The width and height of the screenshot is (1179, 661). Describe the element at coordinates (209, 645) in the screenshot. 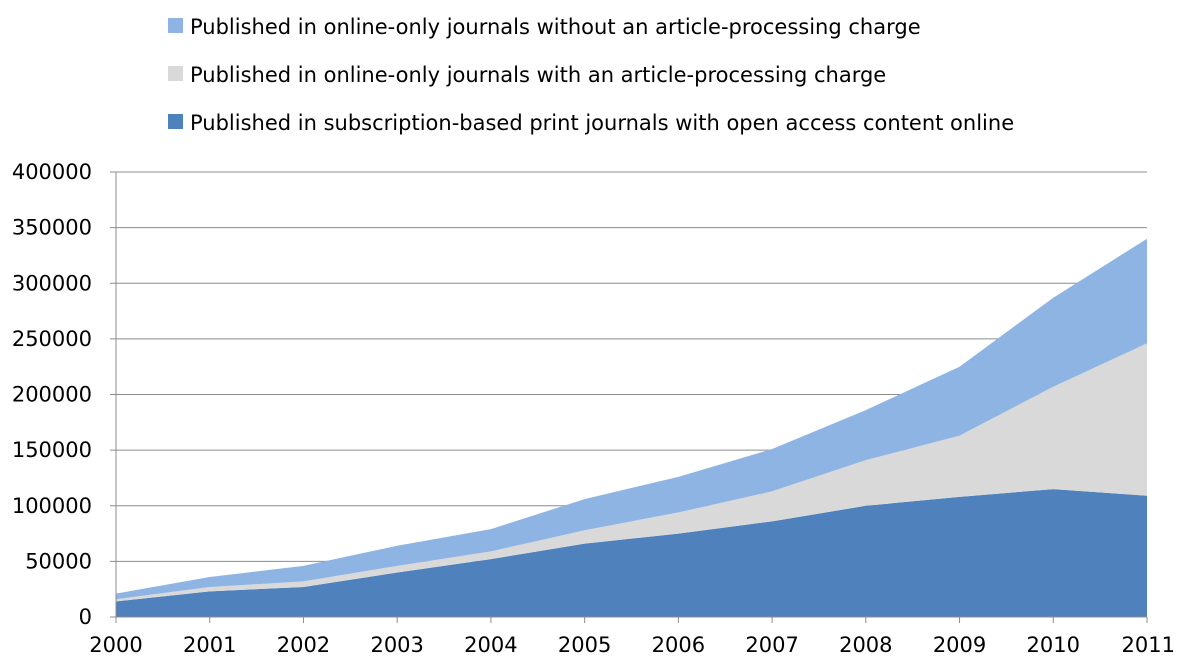

I see `x-tick-label: 2001` at that location.